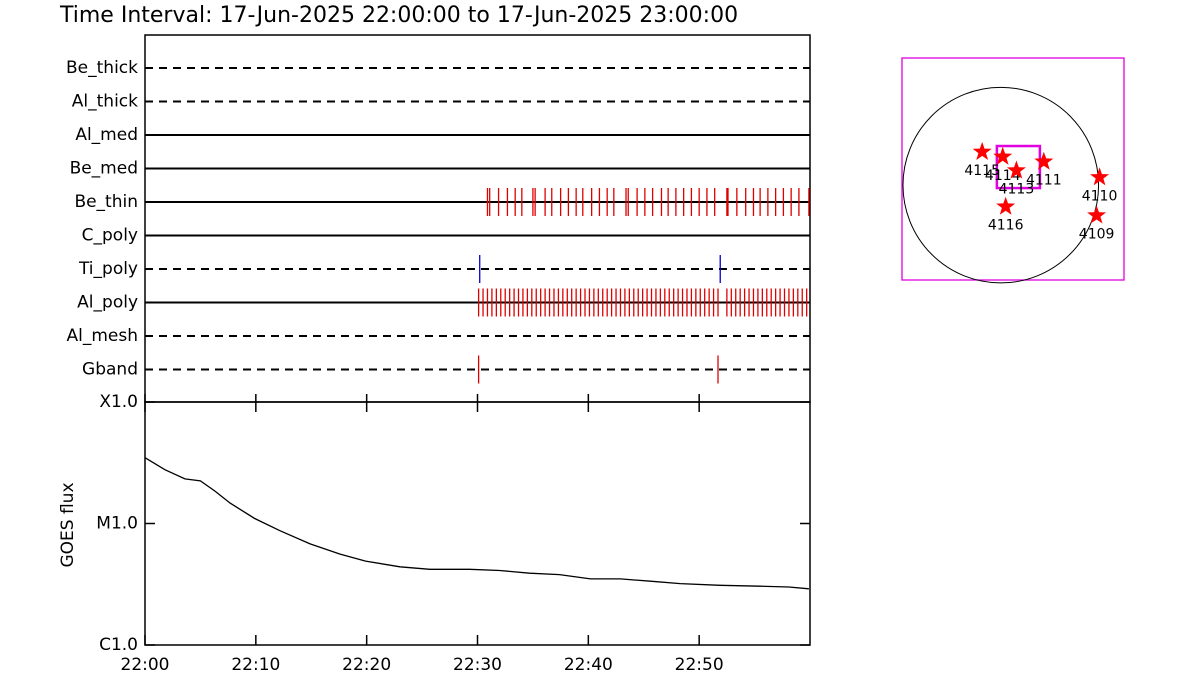 The image size is (1200, 700). Describe the element at coordinates (118, 645) in the screenshot. I see `y-tick-label: C1.0` at that location.